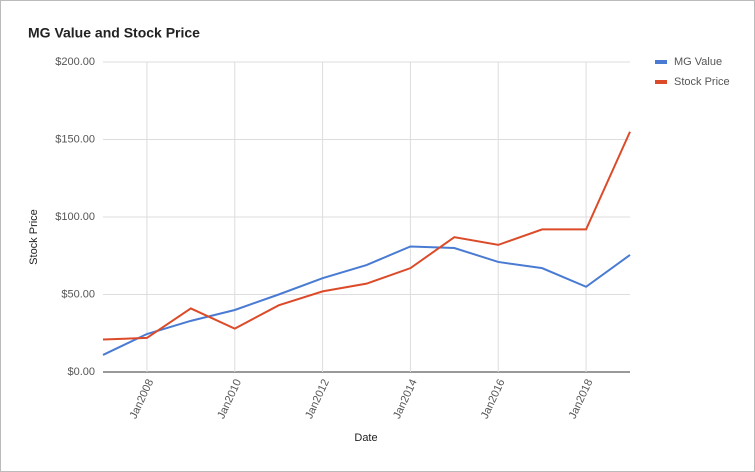  I want to click on legend-label: Stock Price, so click(702, 82).